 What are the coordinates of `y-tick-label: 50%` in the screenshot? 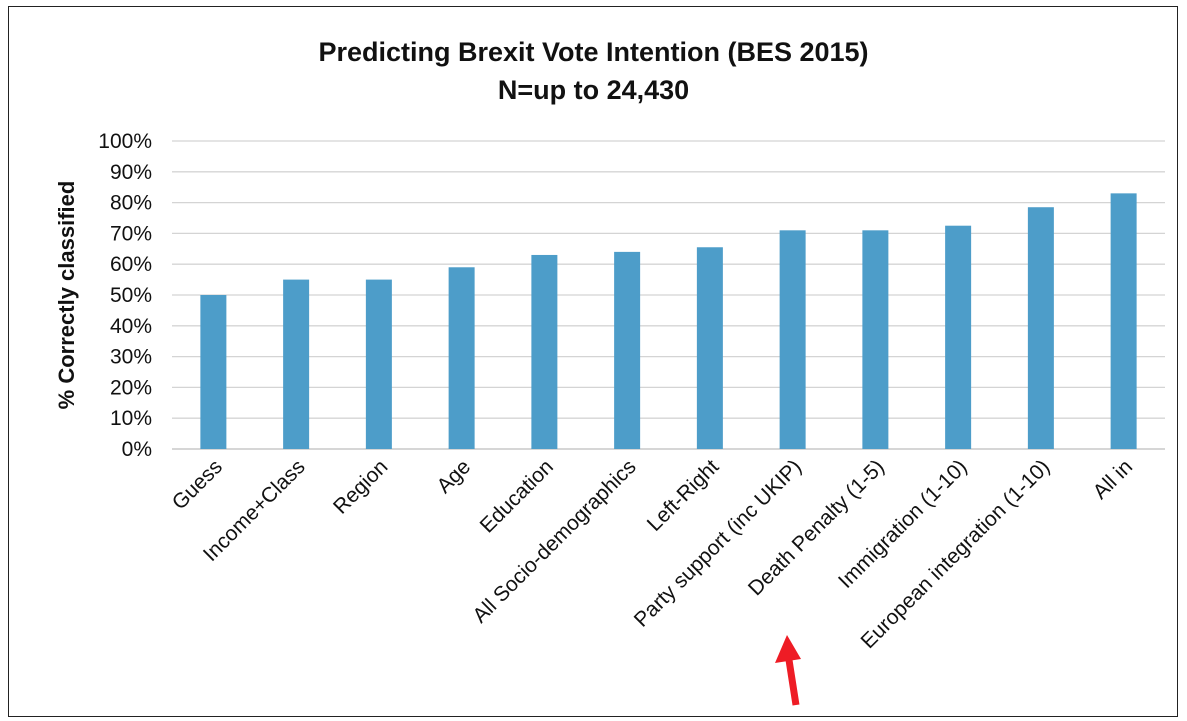 It's located at (131, 295).